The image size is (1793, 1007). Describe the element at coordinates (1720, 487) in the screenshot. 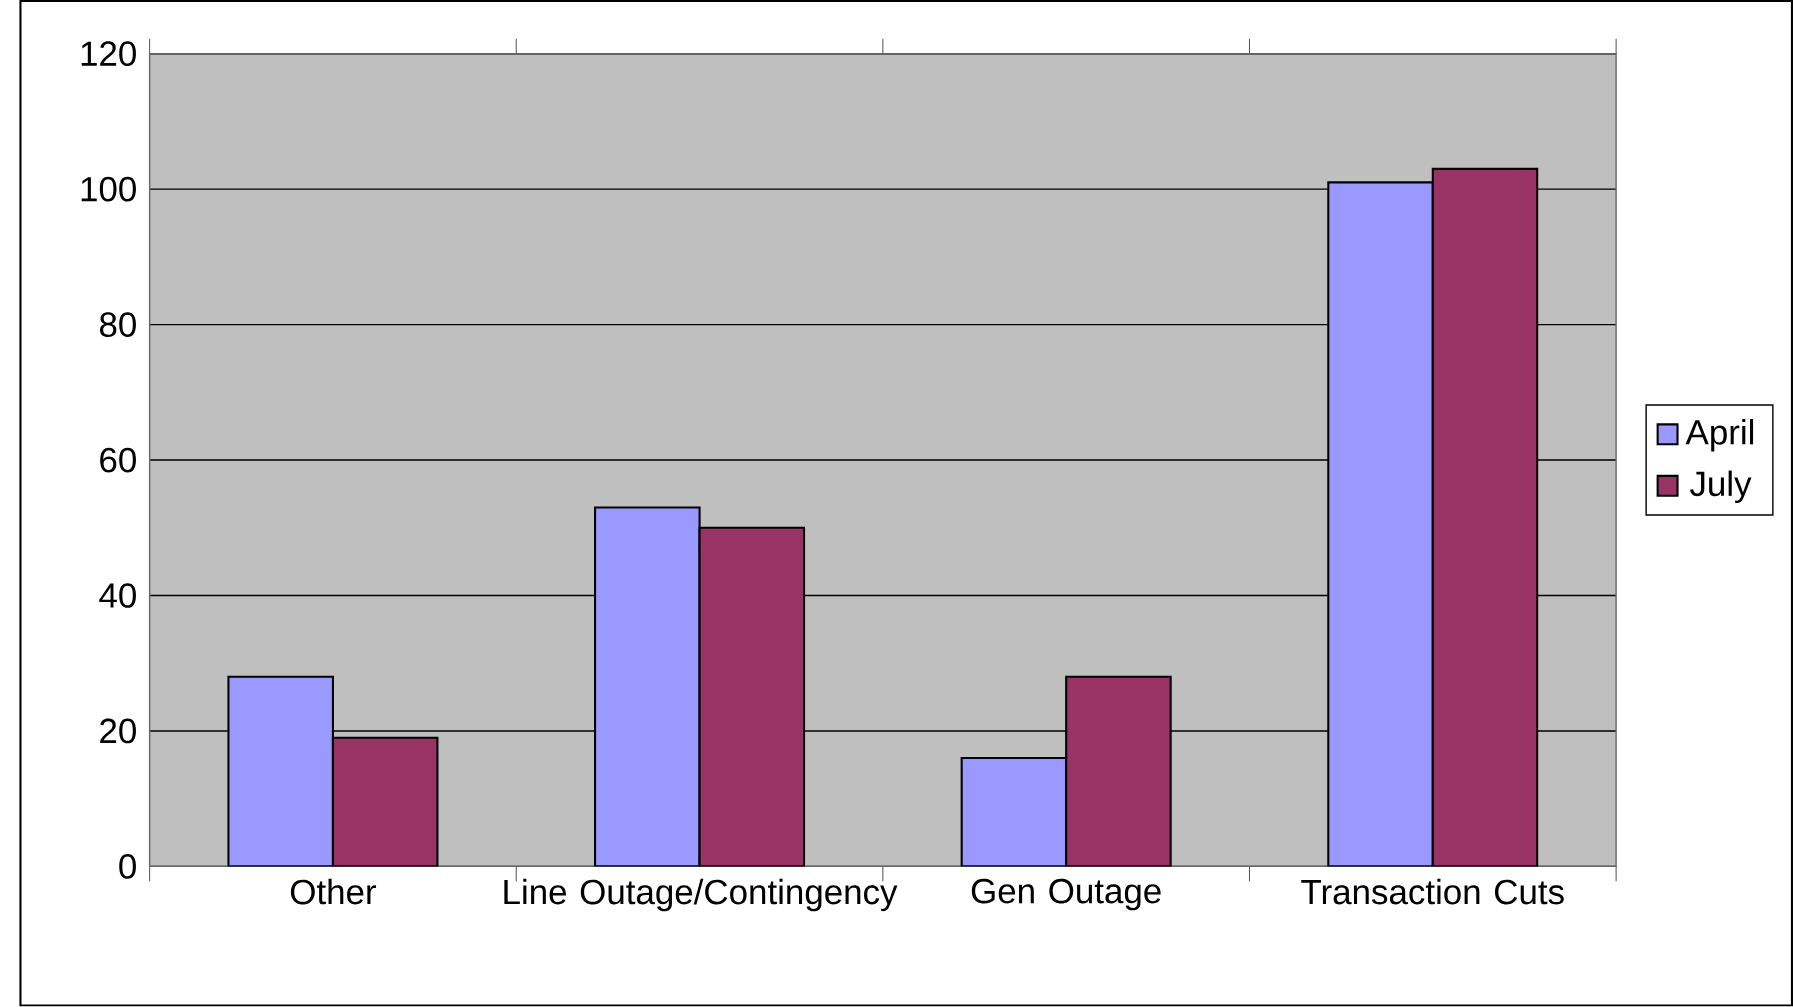

I see `legend-label: July` at that location.